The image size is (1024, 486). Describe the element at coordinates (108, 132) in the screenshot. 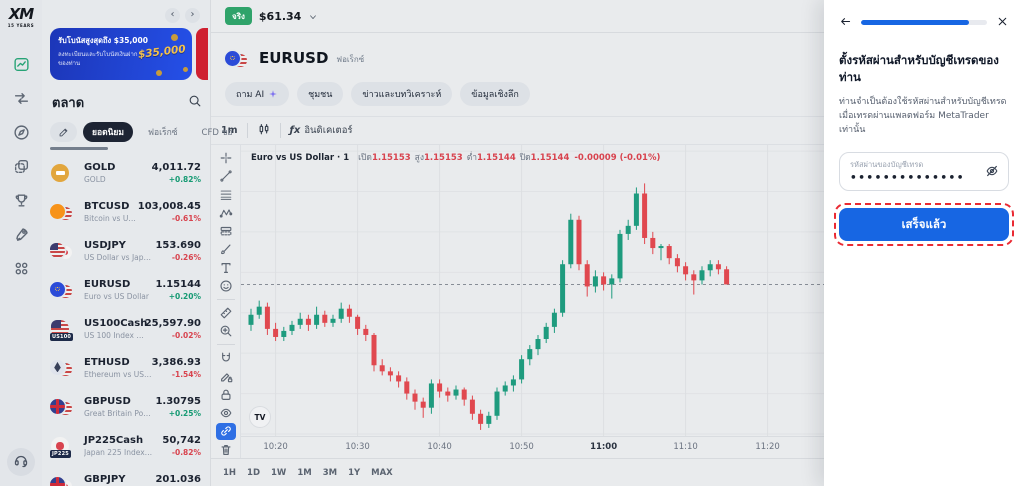

I see `watchlist-tab-0: ยอดนิยม` at that location.